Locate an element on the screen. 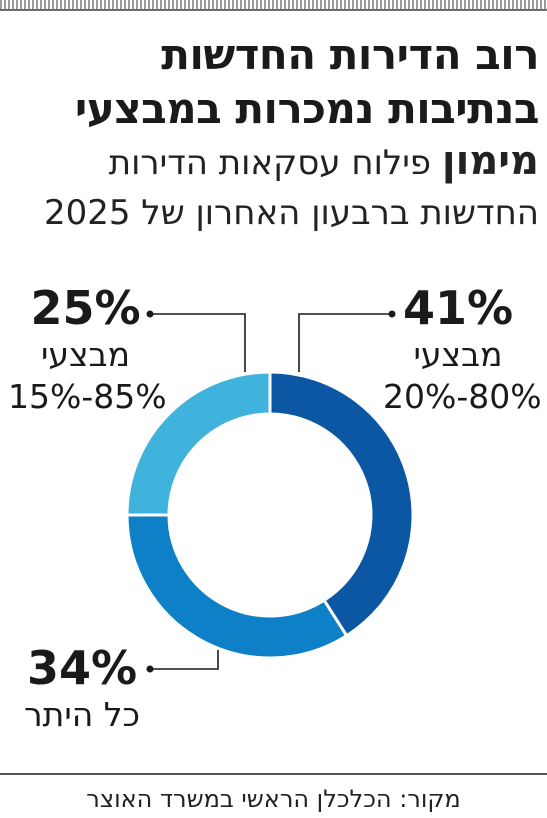 The width and height of the screenshot is (547, 818). slice-value-41: 41% is located at coordinates (458, 308).